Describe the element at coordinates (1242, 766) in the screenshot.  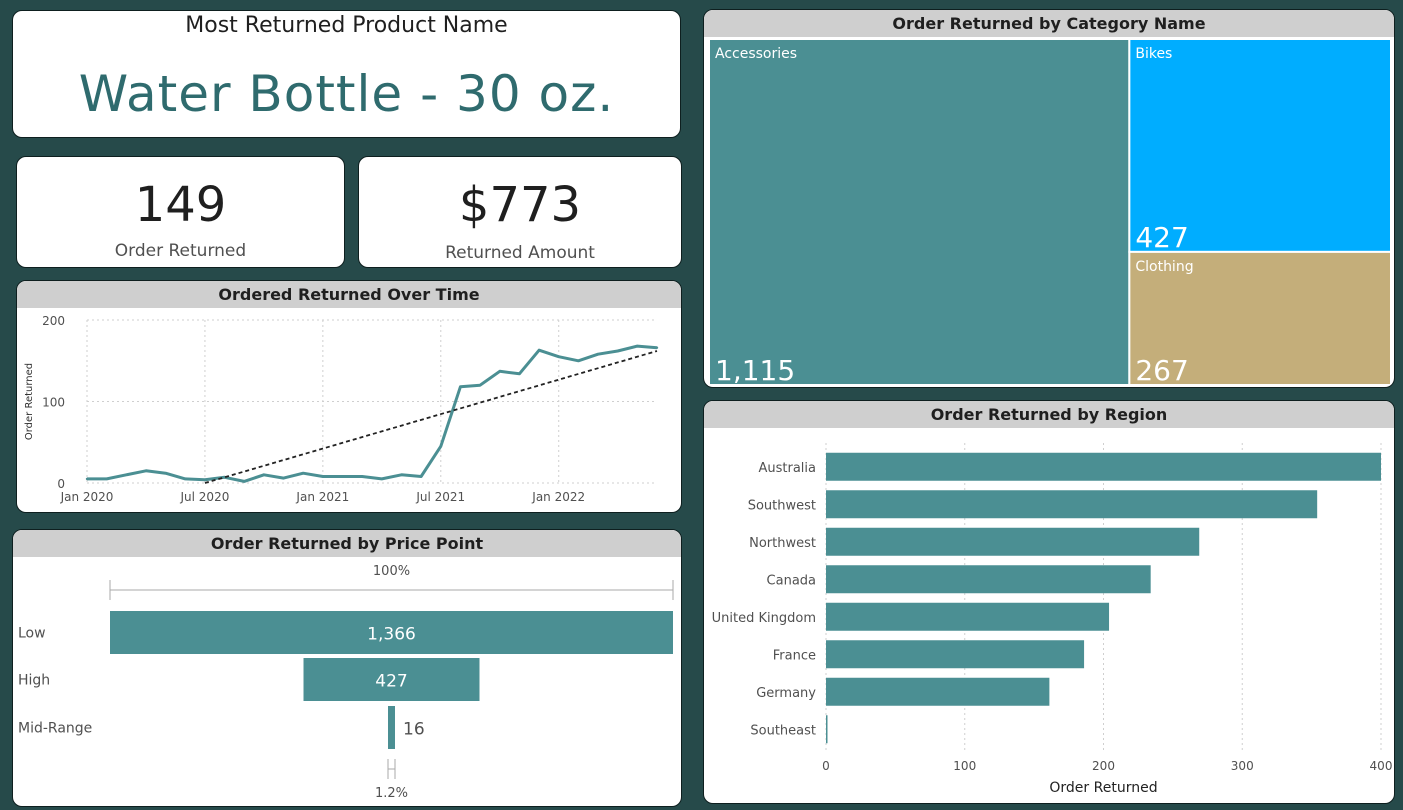
I see `x-tick-label: 300` at that location.